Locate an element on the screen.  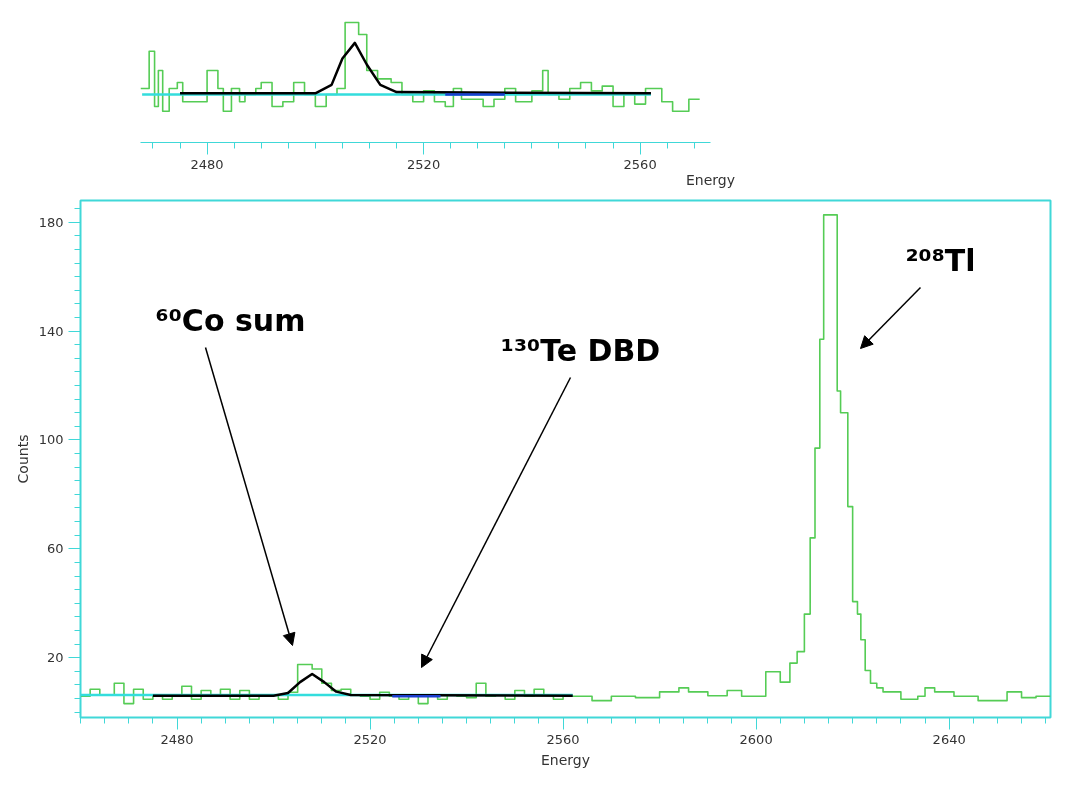
annotation: ⁶⁰Co sum is located at coordinates (230, 320).